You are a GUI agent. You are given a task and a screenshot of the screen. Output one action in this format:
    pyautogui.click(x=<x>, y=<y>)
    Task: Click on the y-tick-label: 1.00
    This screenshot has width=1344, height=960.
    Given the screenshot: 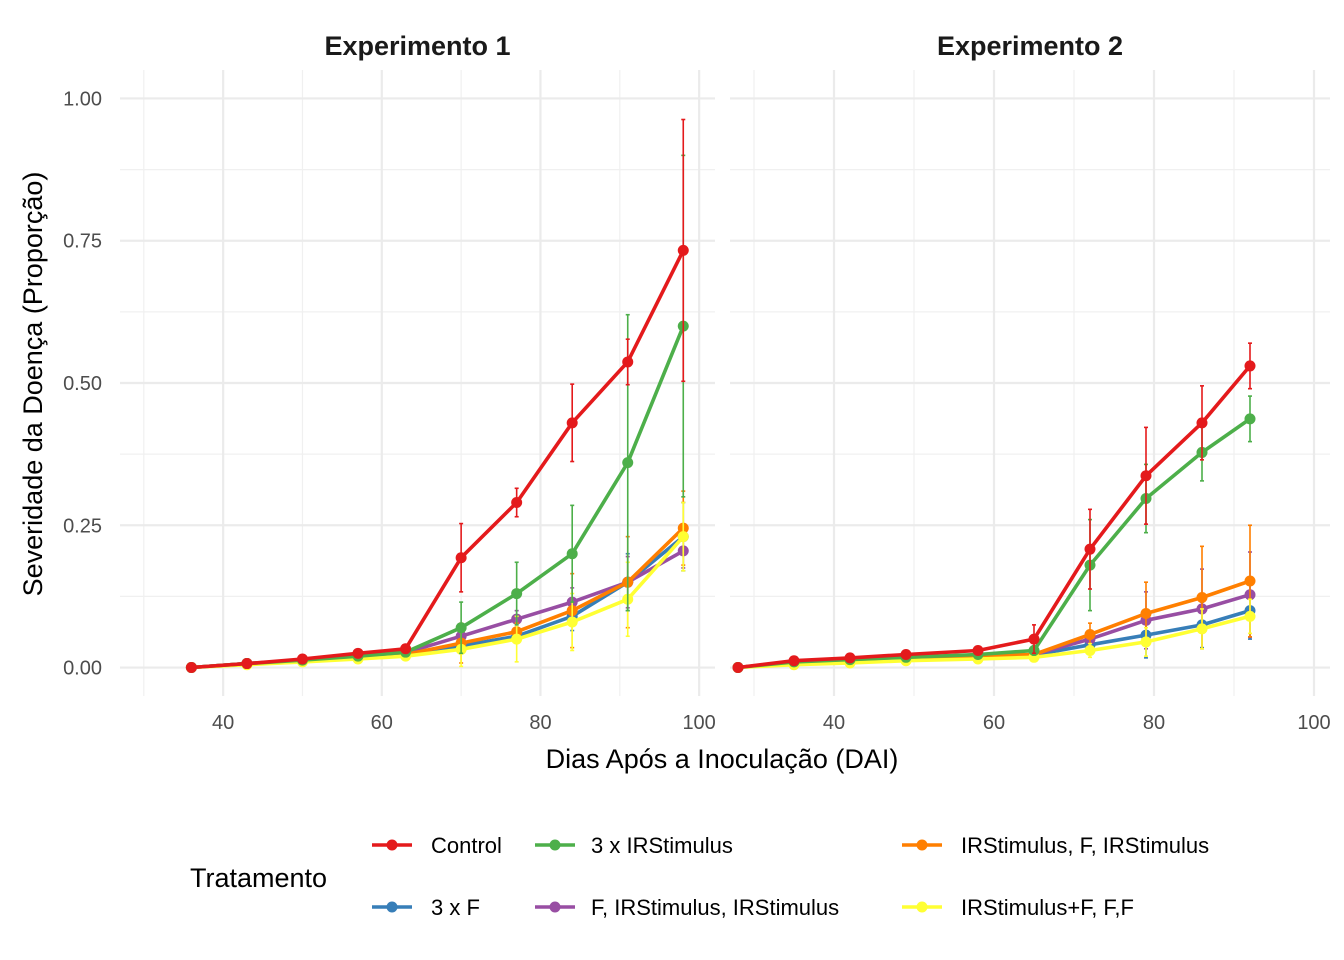 What is the action you would take?
    pyautogui.click(x=82, y=99)
    